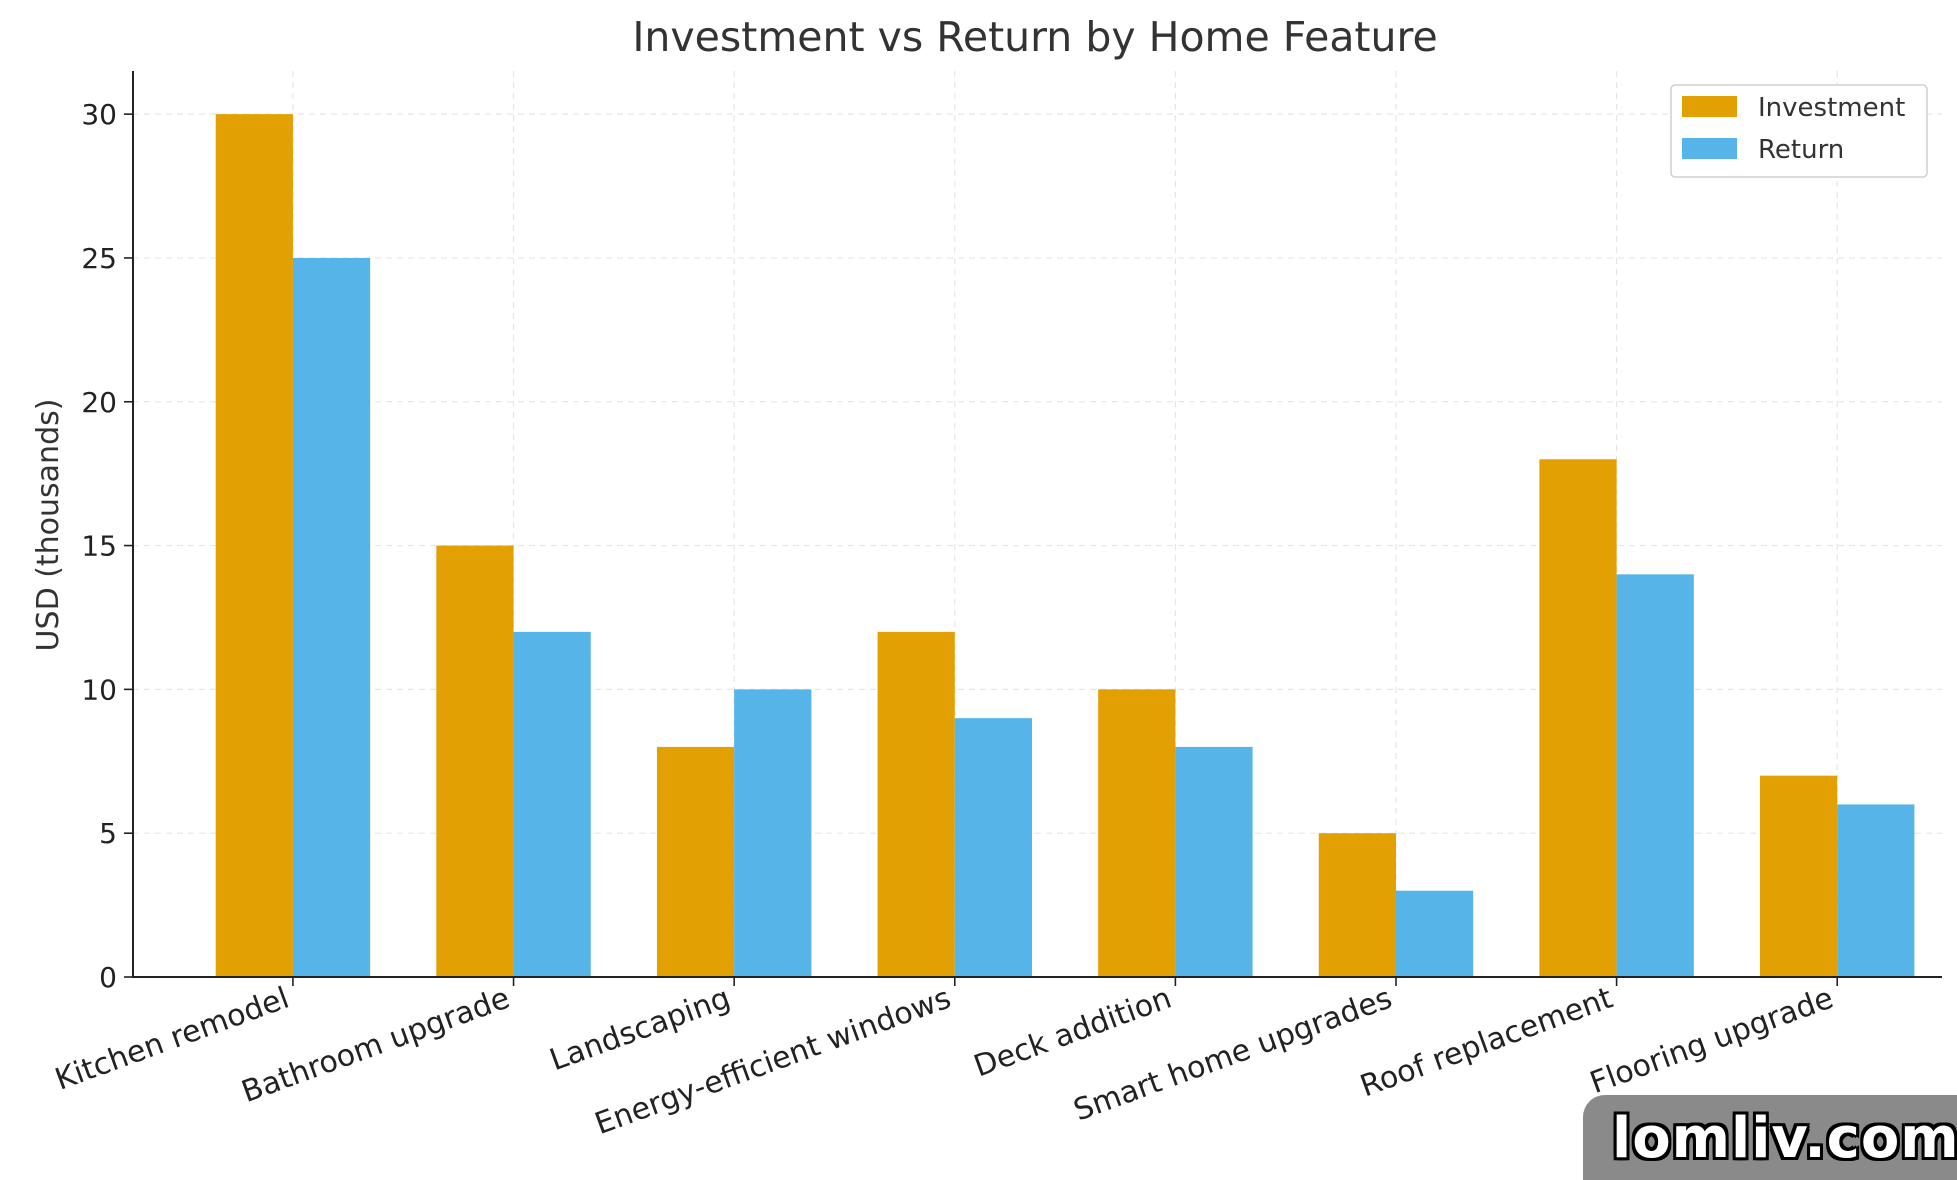 The image size is (1957, 1180). Describe the element at coordinates (99, 402) in the screenshot. I see `y-tick-label: 20` at that location.